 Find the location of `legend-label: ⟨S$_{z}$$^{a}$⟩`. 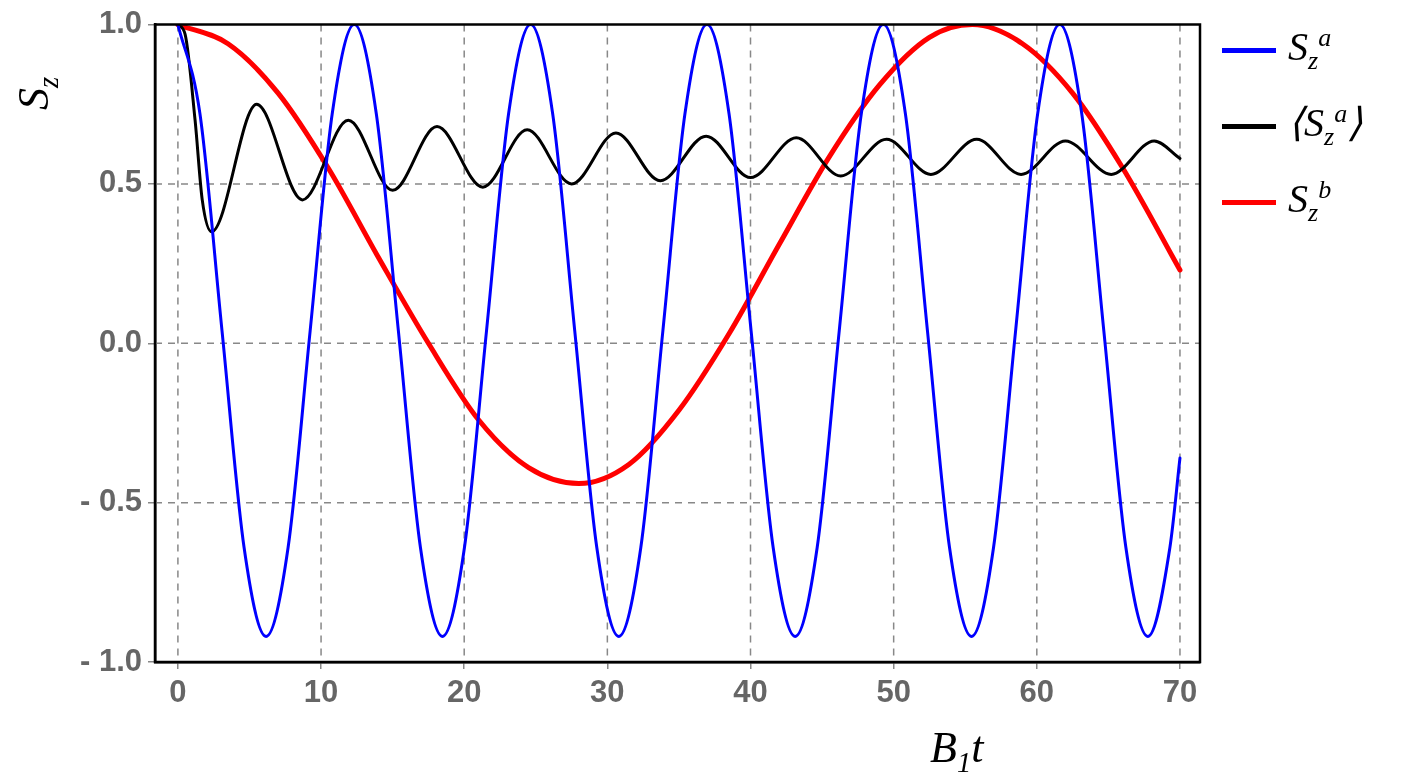

legend-label: ⟨S$_{z}$$^{a}$⟩ is located at coordinates (1326, 126).